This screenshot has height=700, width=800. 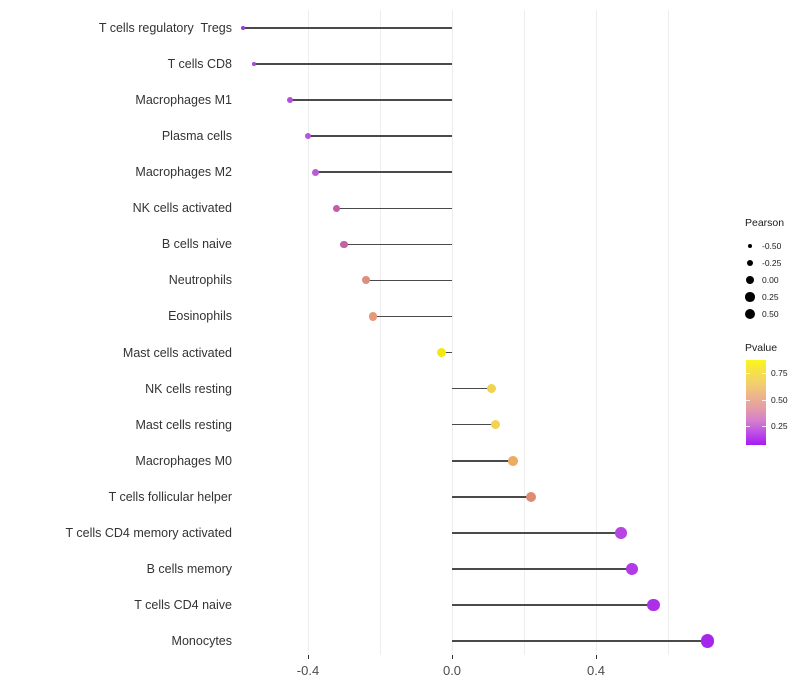 I want to click on legend-pvalue-label: 0.25, so click(x=779, y=426).